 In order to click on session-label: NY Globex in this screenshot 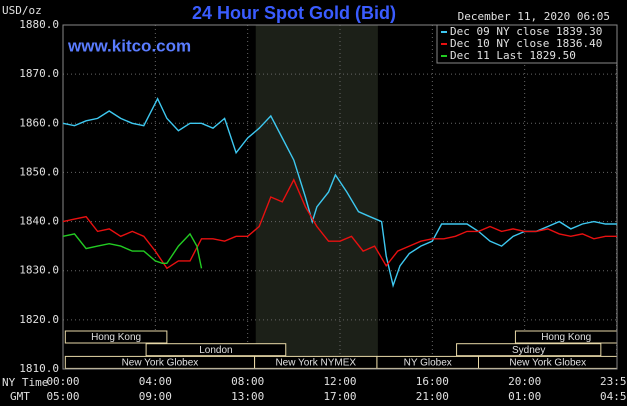, I will do `click(428, 363)`.